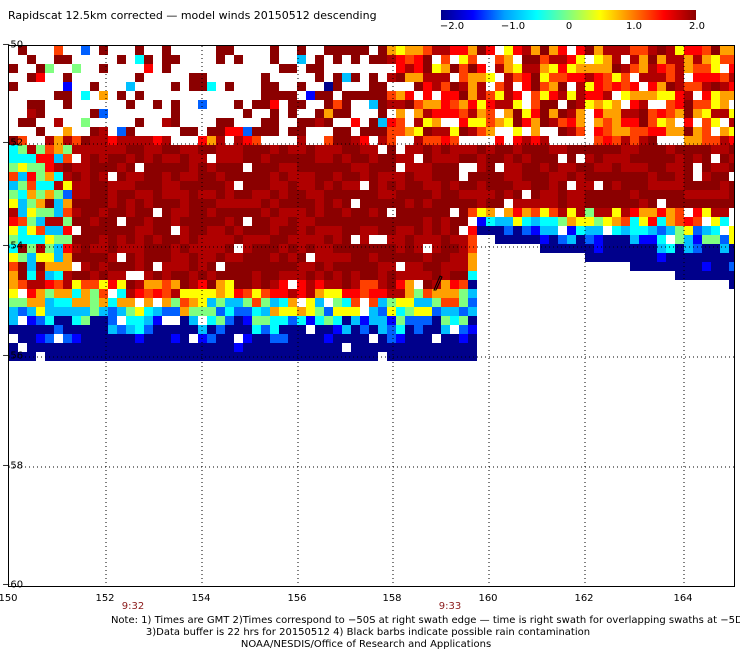 This screenshot has height=650, width=740. I want to click on lon-label-152: 152, so click(105, 598).